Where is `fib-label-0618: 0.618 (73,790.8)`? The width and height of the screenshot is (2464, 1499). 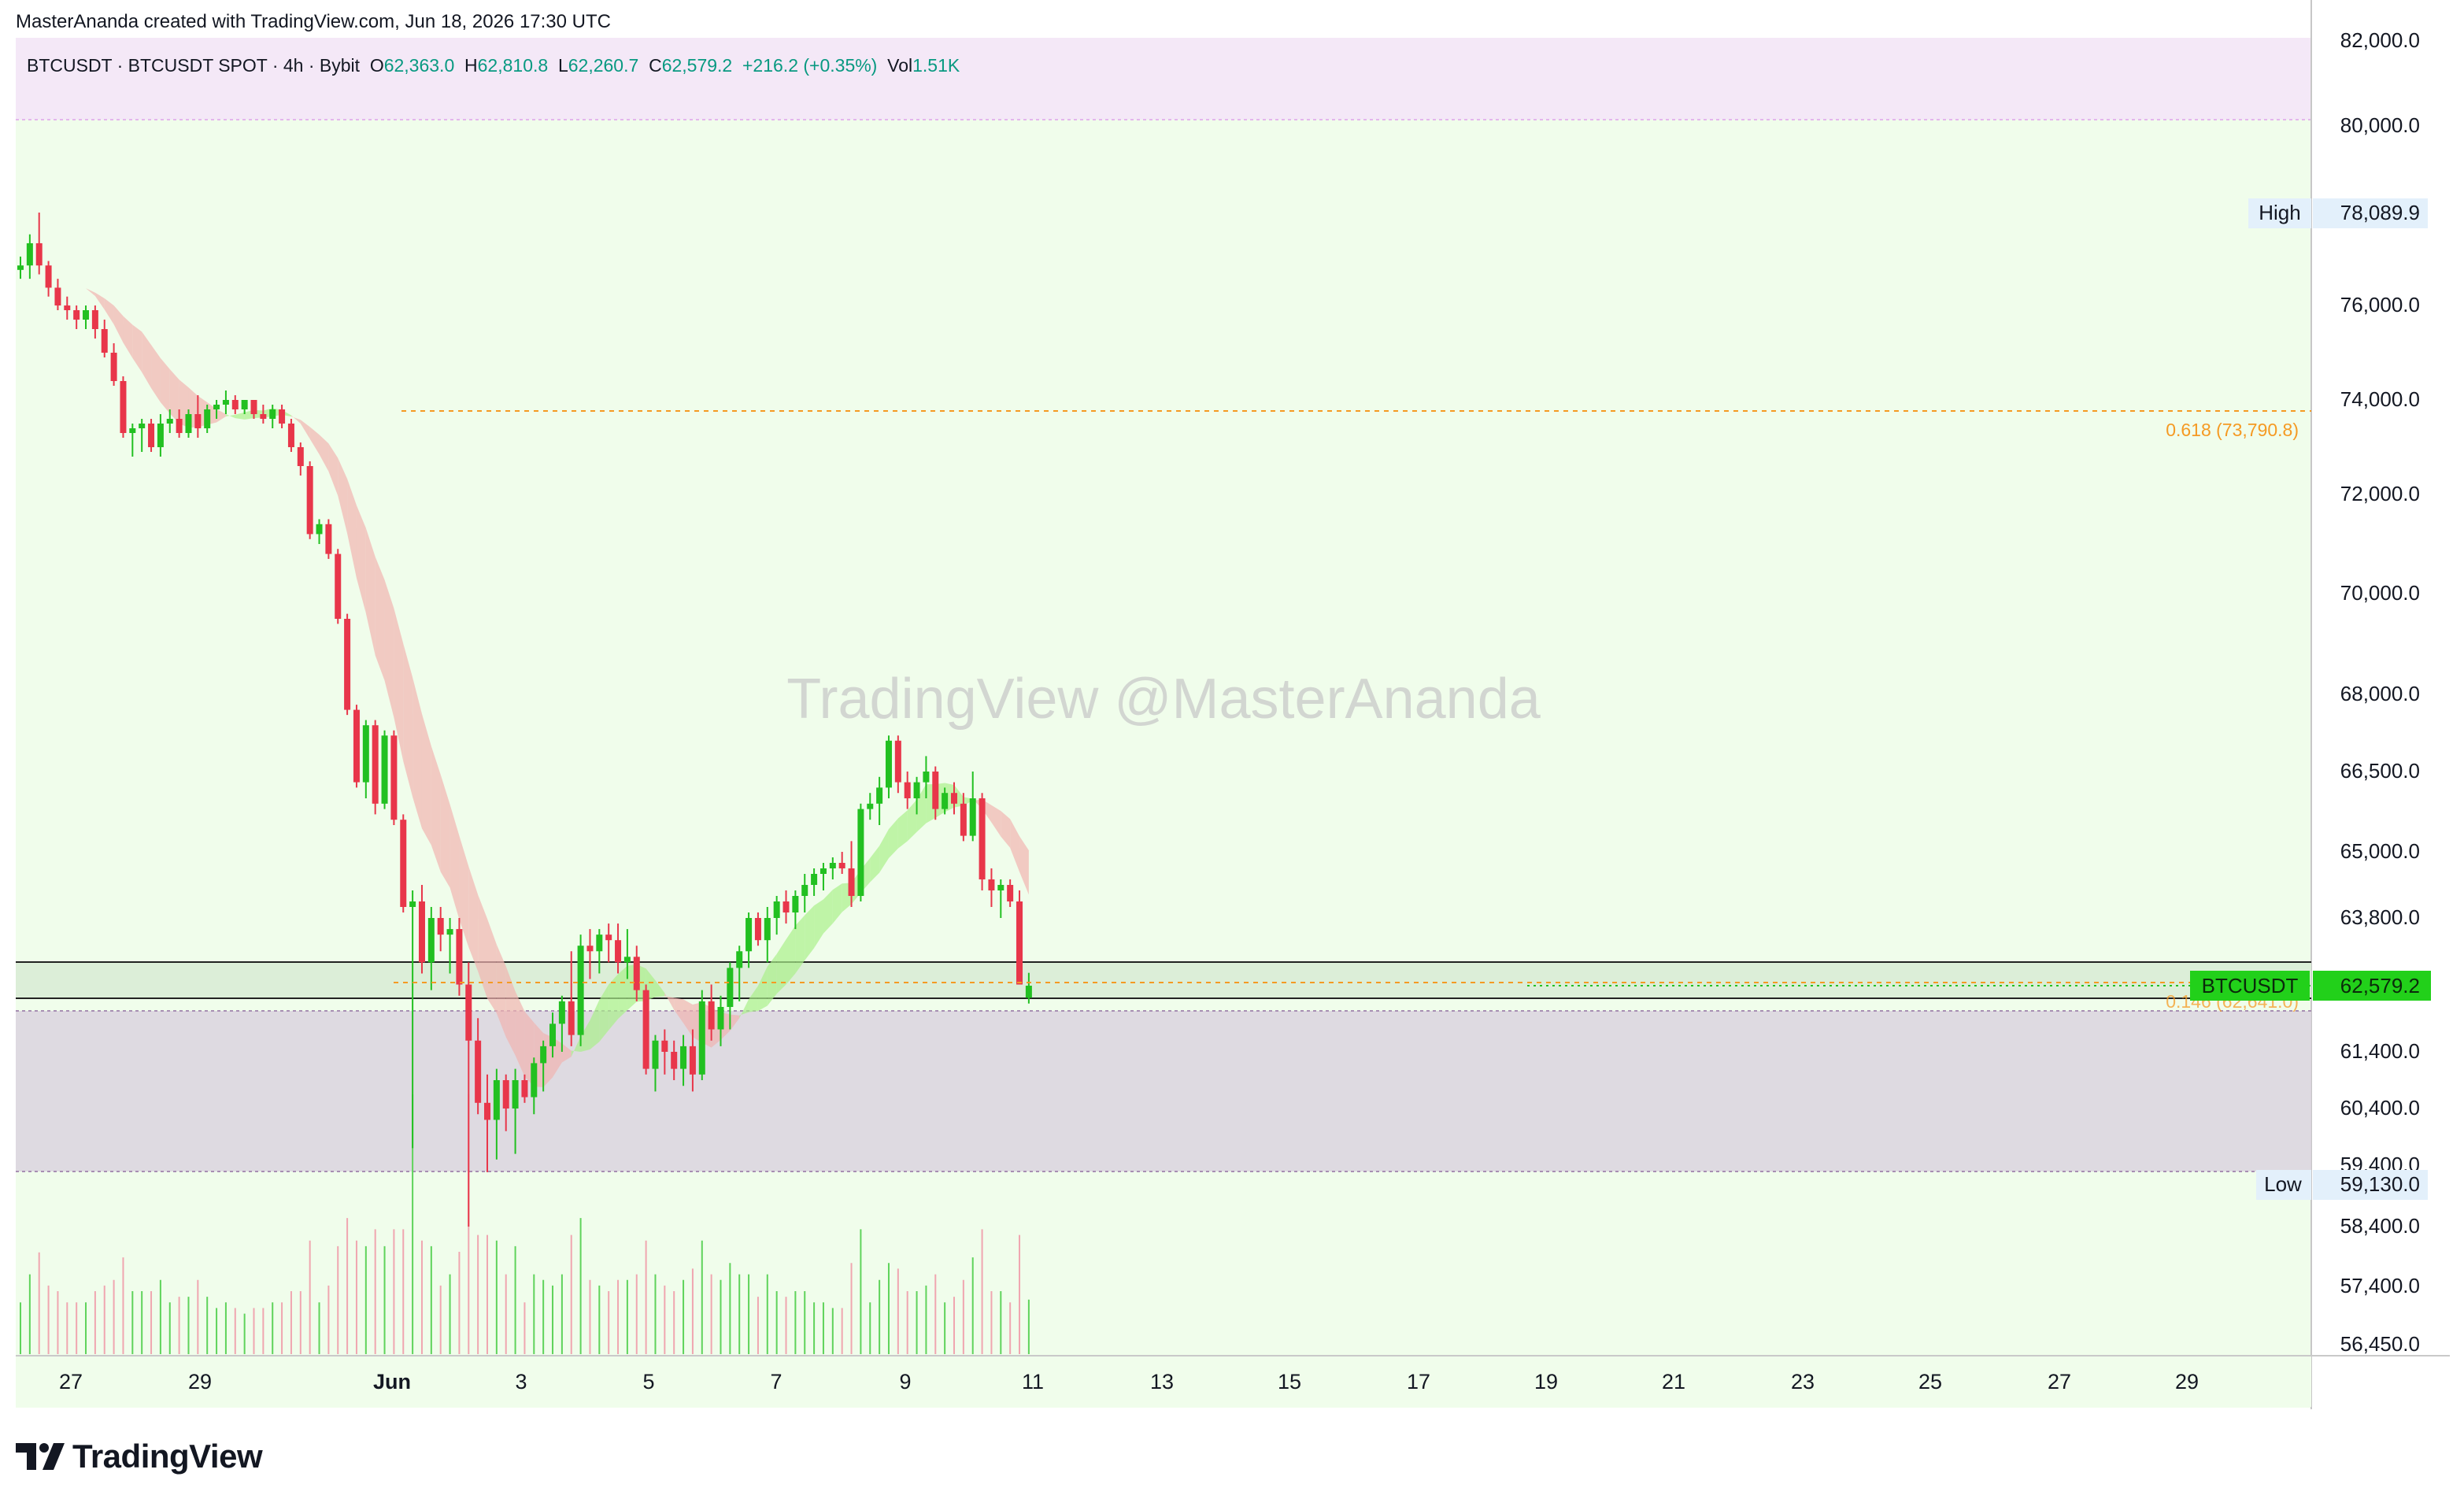 fib-label-0618: 0.618 (73,790.8) is located at coordinates (2233, 430).